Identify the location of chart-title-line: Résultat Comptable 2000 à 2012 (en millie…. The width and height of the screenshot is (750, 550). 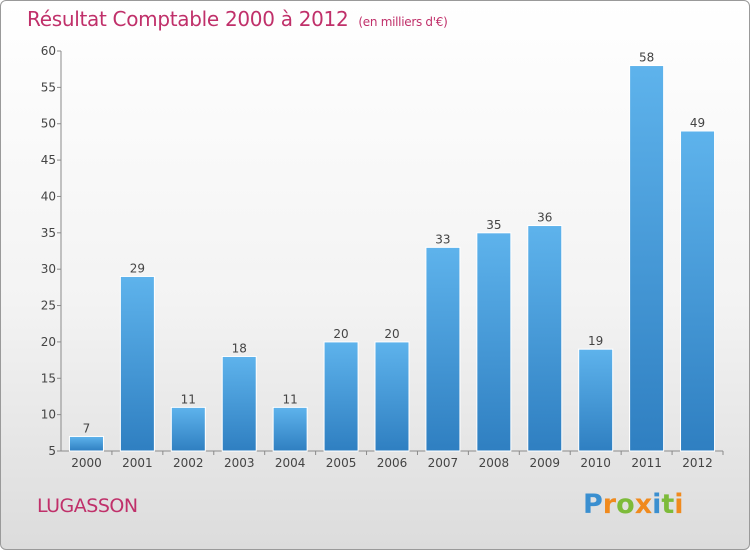
(237, 19).